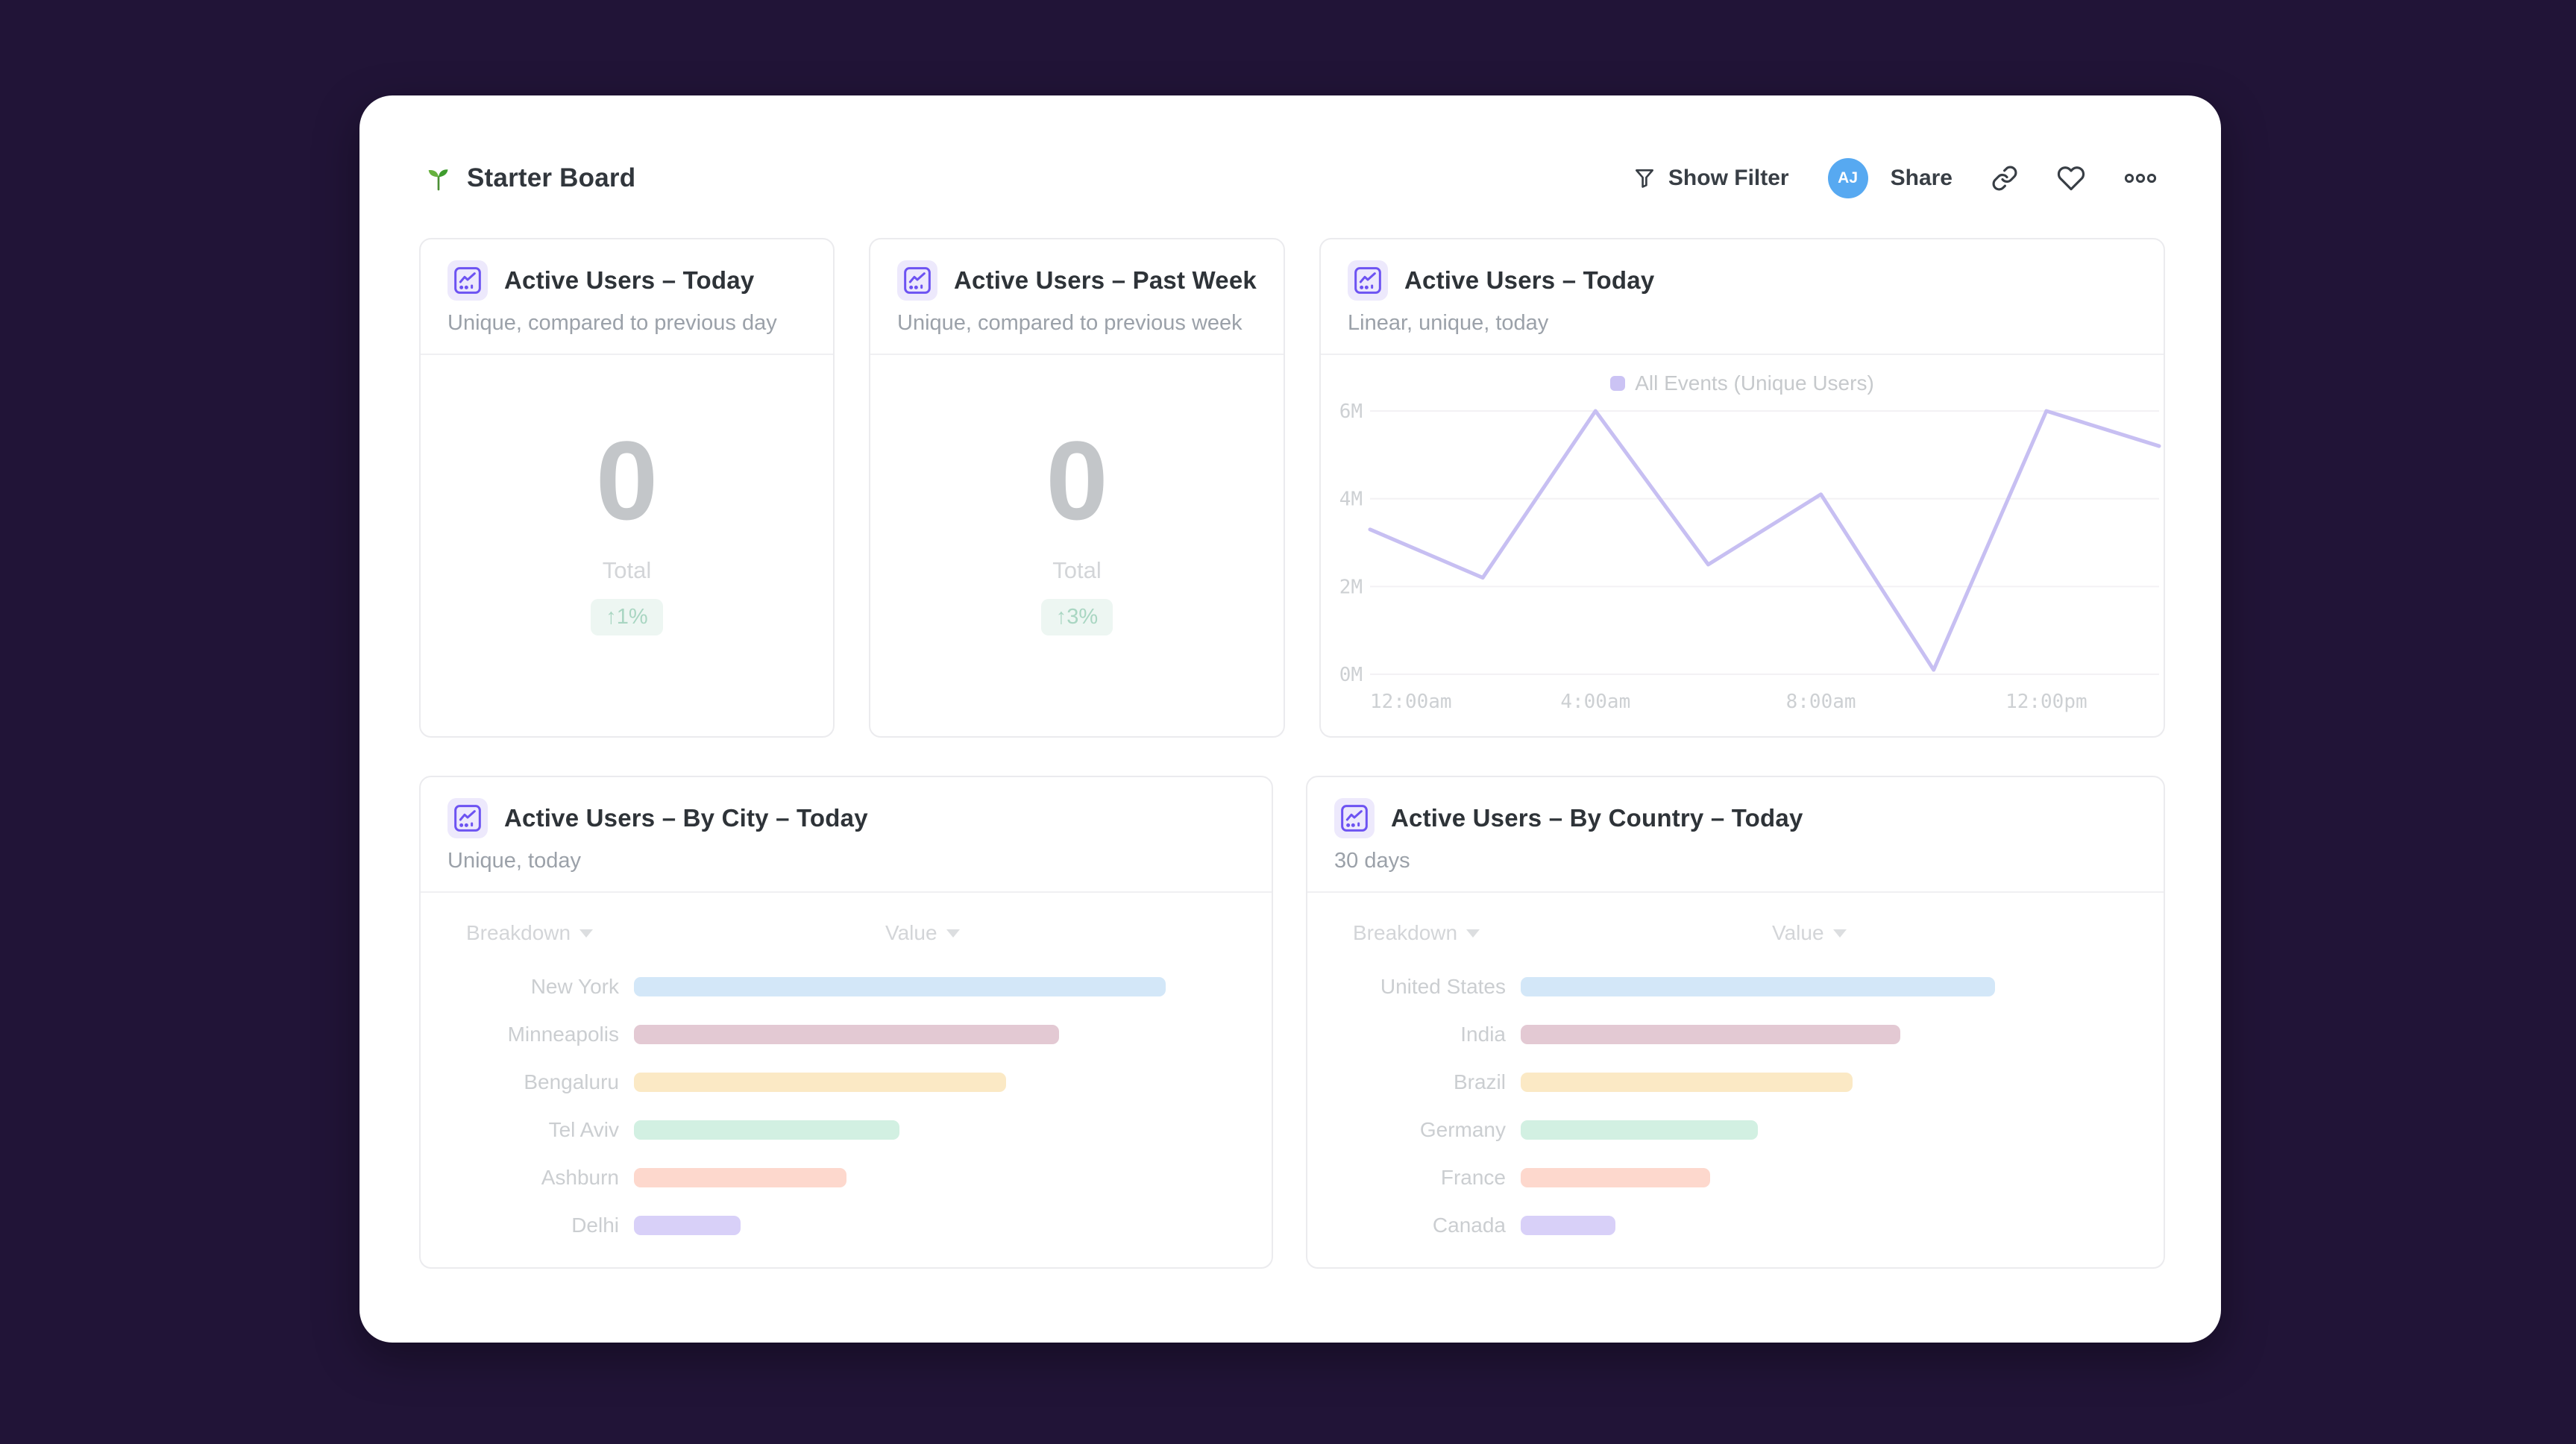 This screenshot has width=2576, height=1444. I want to click on change-badge: ↑1%, so click(627, 617).